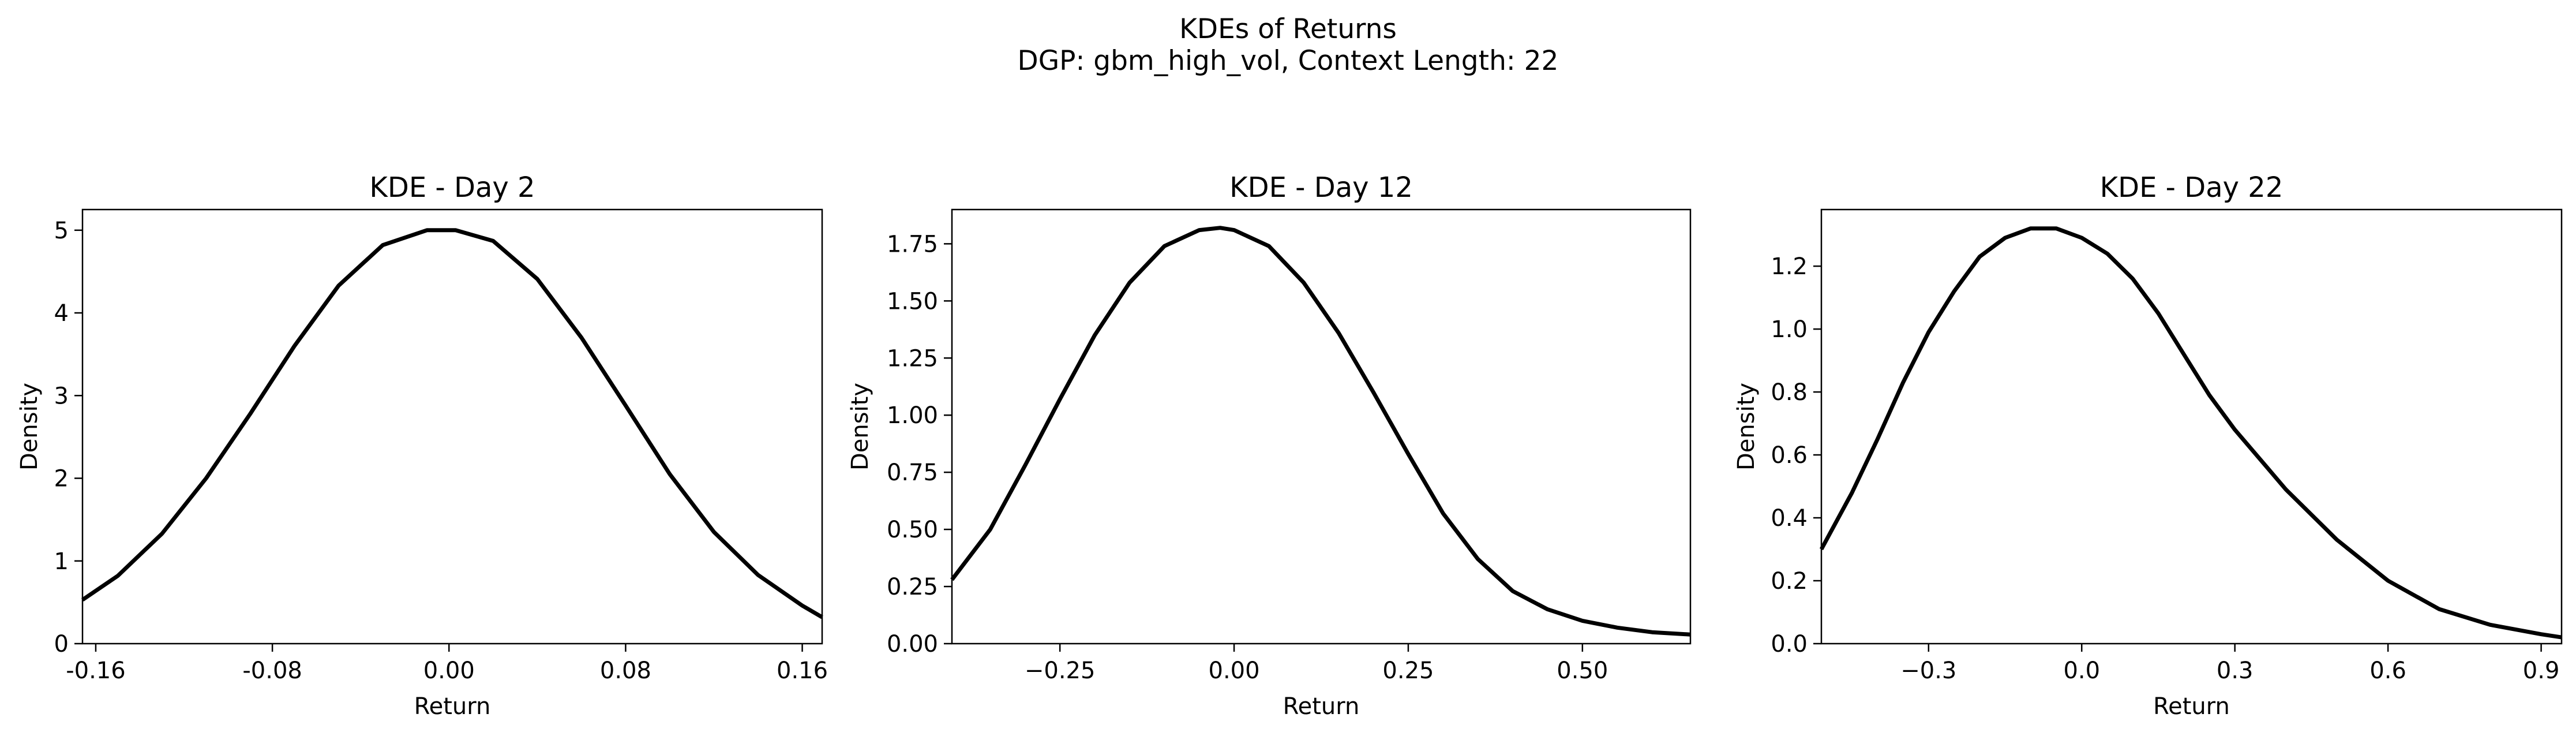 Image resolution: width=2576 pixels, height=736 pixels. I want to click on y-tick-label: 0.50, so click(912, 530).